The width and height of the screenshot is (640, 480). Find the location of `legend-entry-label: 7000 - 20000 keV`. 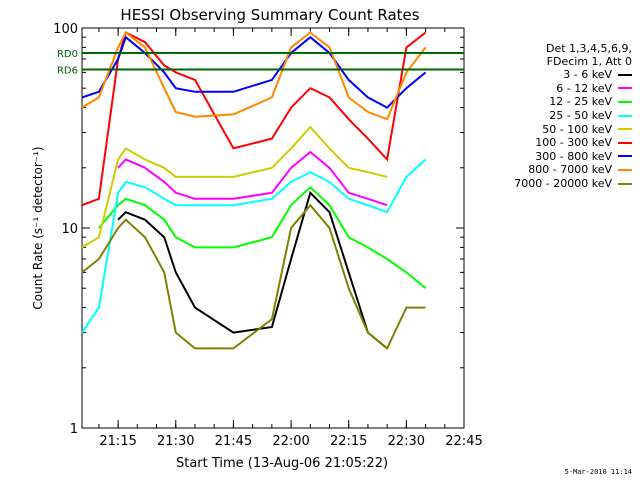

legend-entry-label: 7000 - 20000 keV is located at coordinates (563, 184).